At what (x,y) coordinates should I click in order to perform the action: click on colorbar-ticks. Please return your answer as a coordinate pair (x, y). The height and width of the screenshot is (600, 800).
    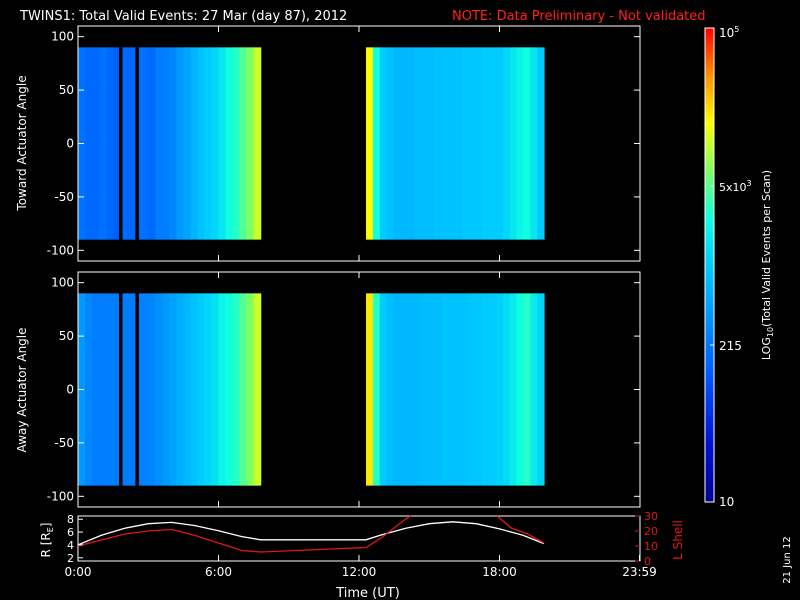
    Looking at the image, I should click on (712, 265).